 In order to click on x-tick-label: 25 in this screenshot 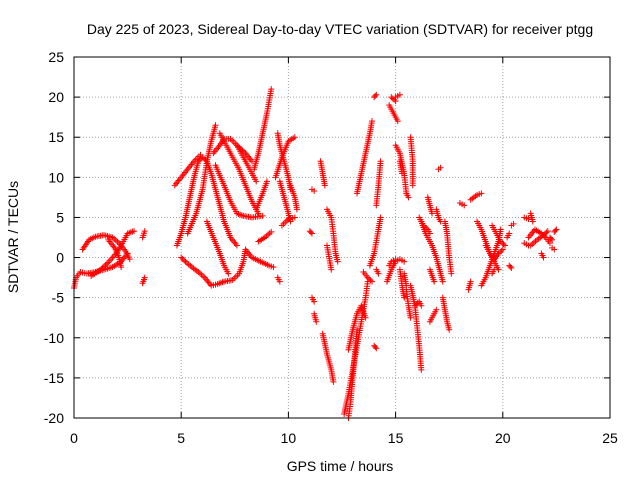, I will do `click(610, 438)`.